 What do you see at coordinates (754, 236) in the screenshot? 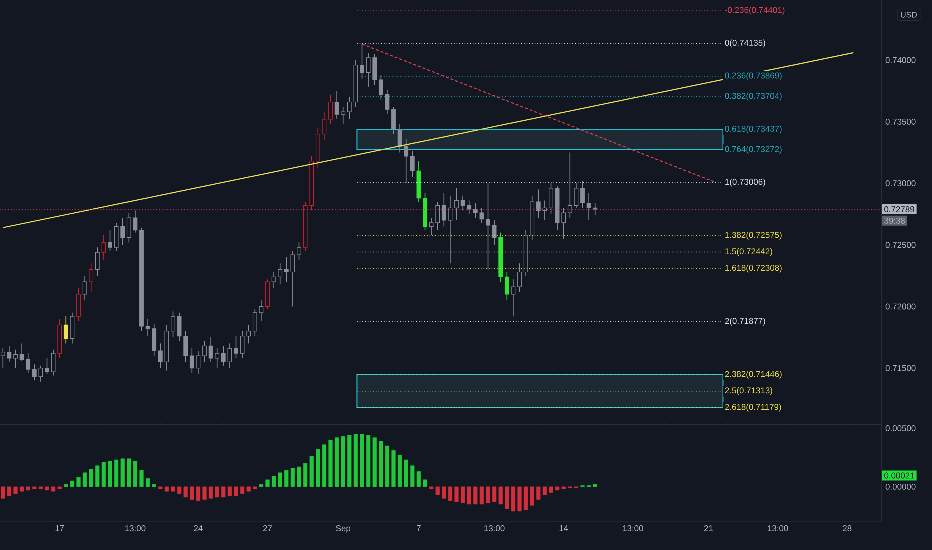
I see `ref-line-label: 1.382(0.72575)` at bounding box center [754, 236].